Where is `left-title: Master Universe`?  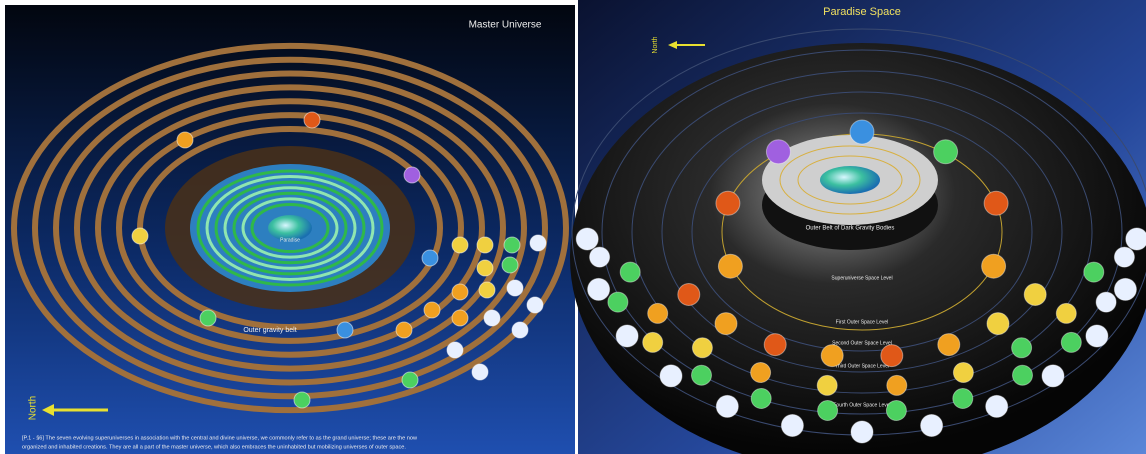
left-title: Master Universe is located at coordinates (505, 25).